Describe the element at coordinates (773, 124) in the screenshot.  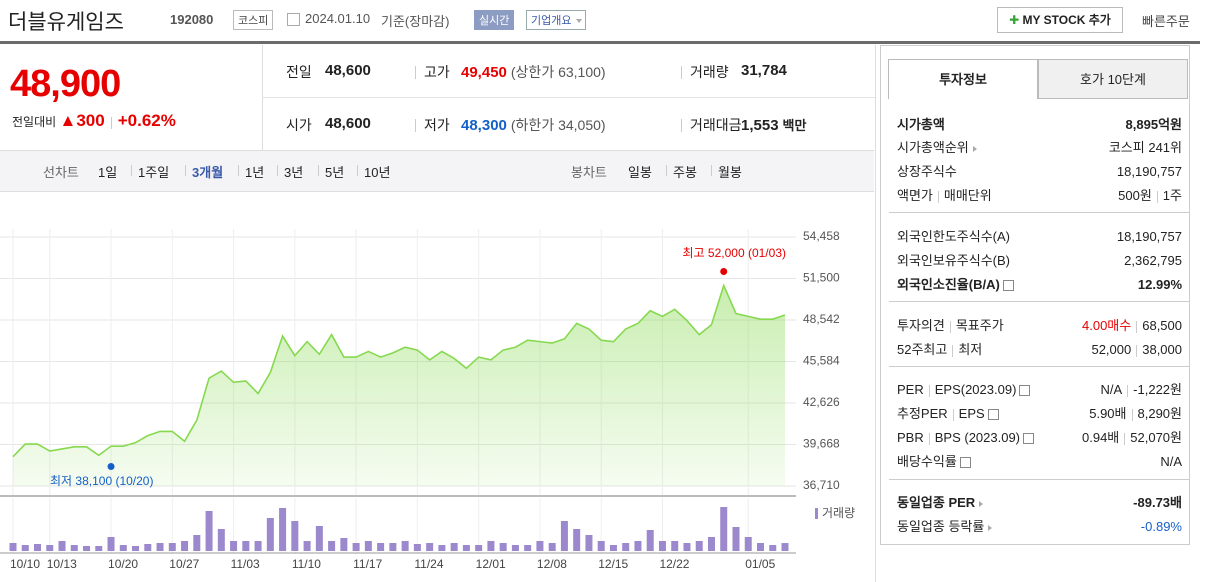
I see `summary-value: 1,553 백만` at that location.